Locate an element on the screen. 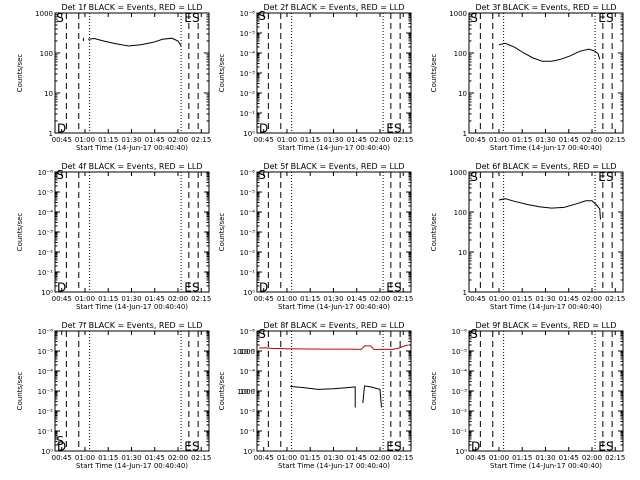  series-line-red is located at coordinates (334, 347).